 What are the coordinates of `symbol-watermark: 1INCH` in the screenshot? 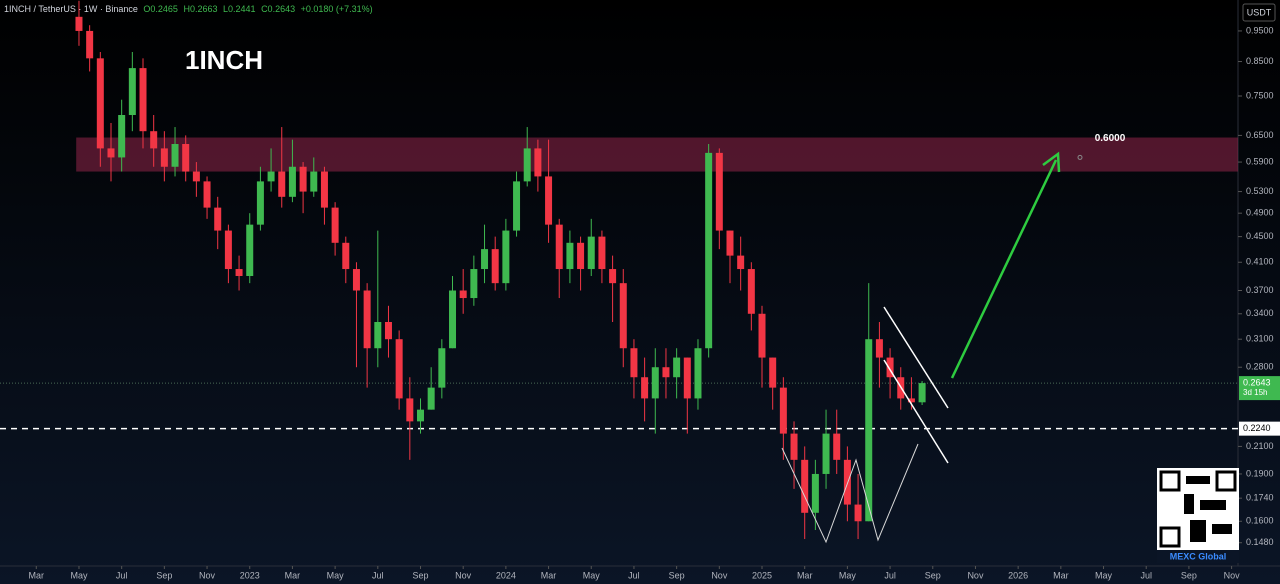 It's located at (224, 60).